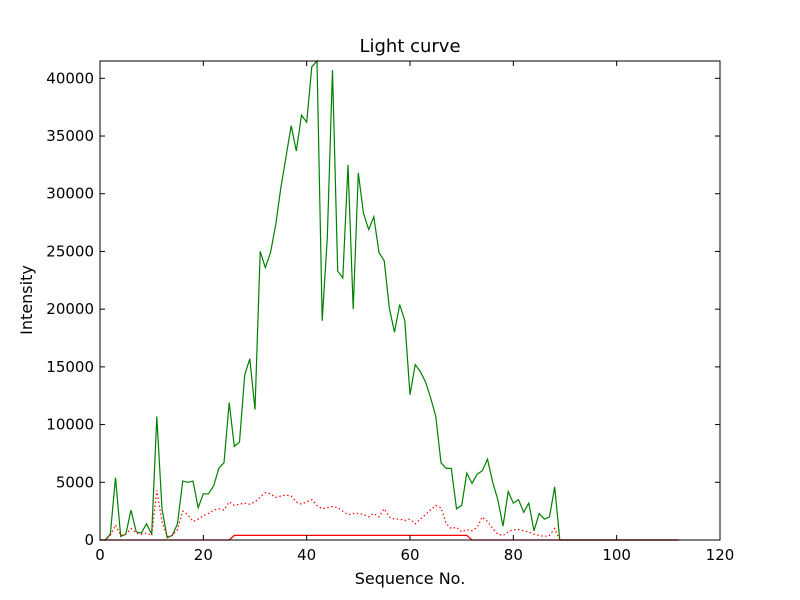  What do you see at coordinates (75, 482) in the screenshot?
I see `y-tick-label: 5000` at bounding box center [75, 482].